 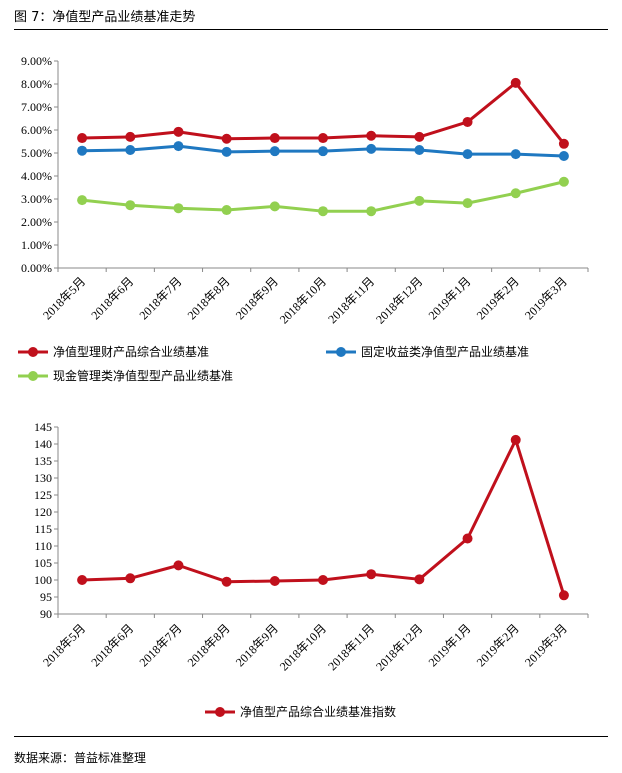 I want to click on y-tick-label-0: 5.00%, so click(x=36, y=153).